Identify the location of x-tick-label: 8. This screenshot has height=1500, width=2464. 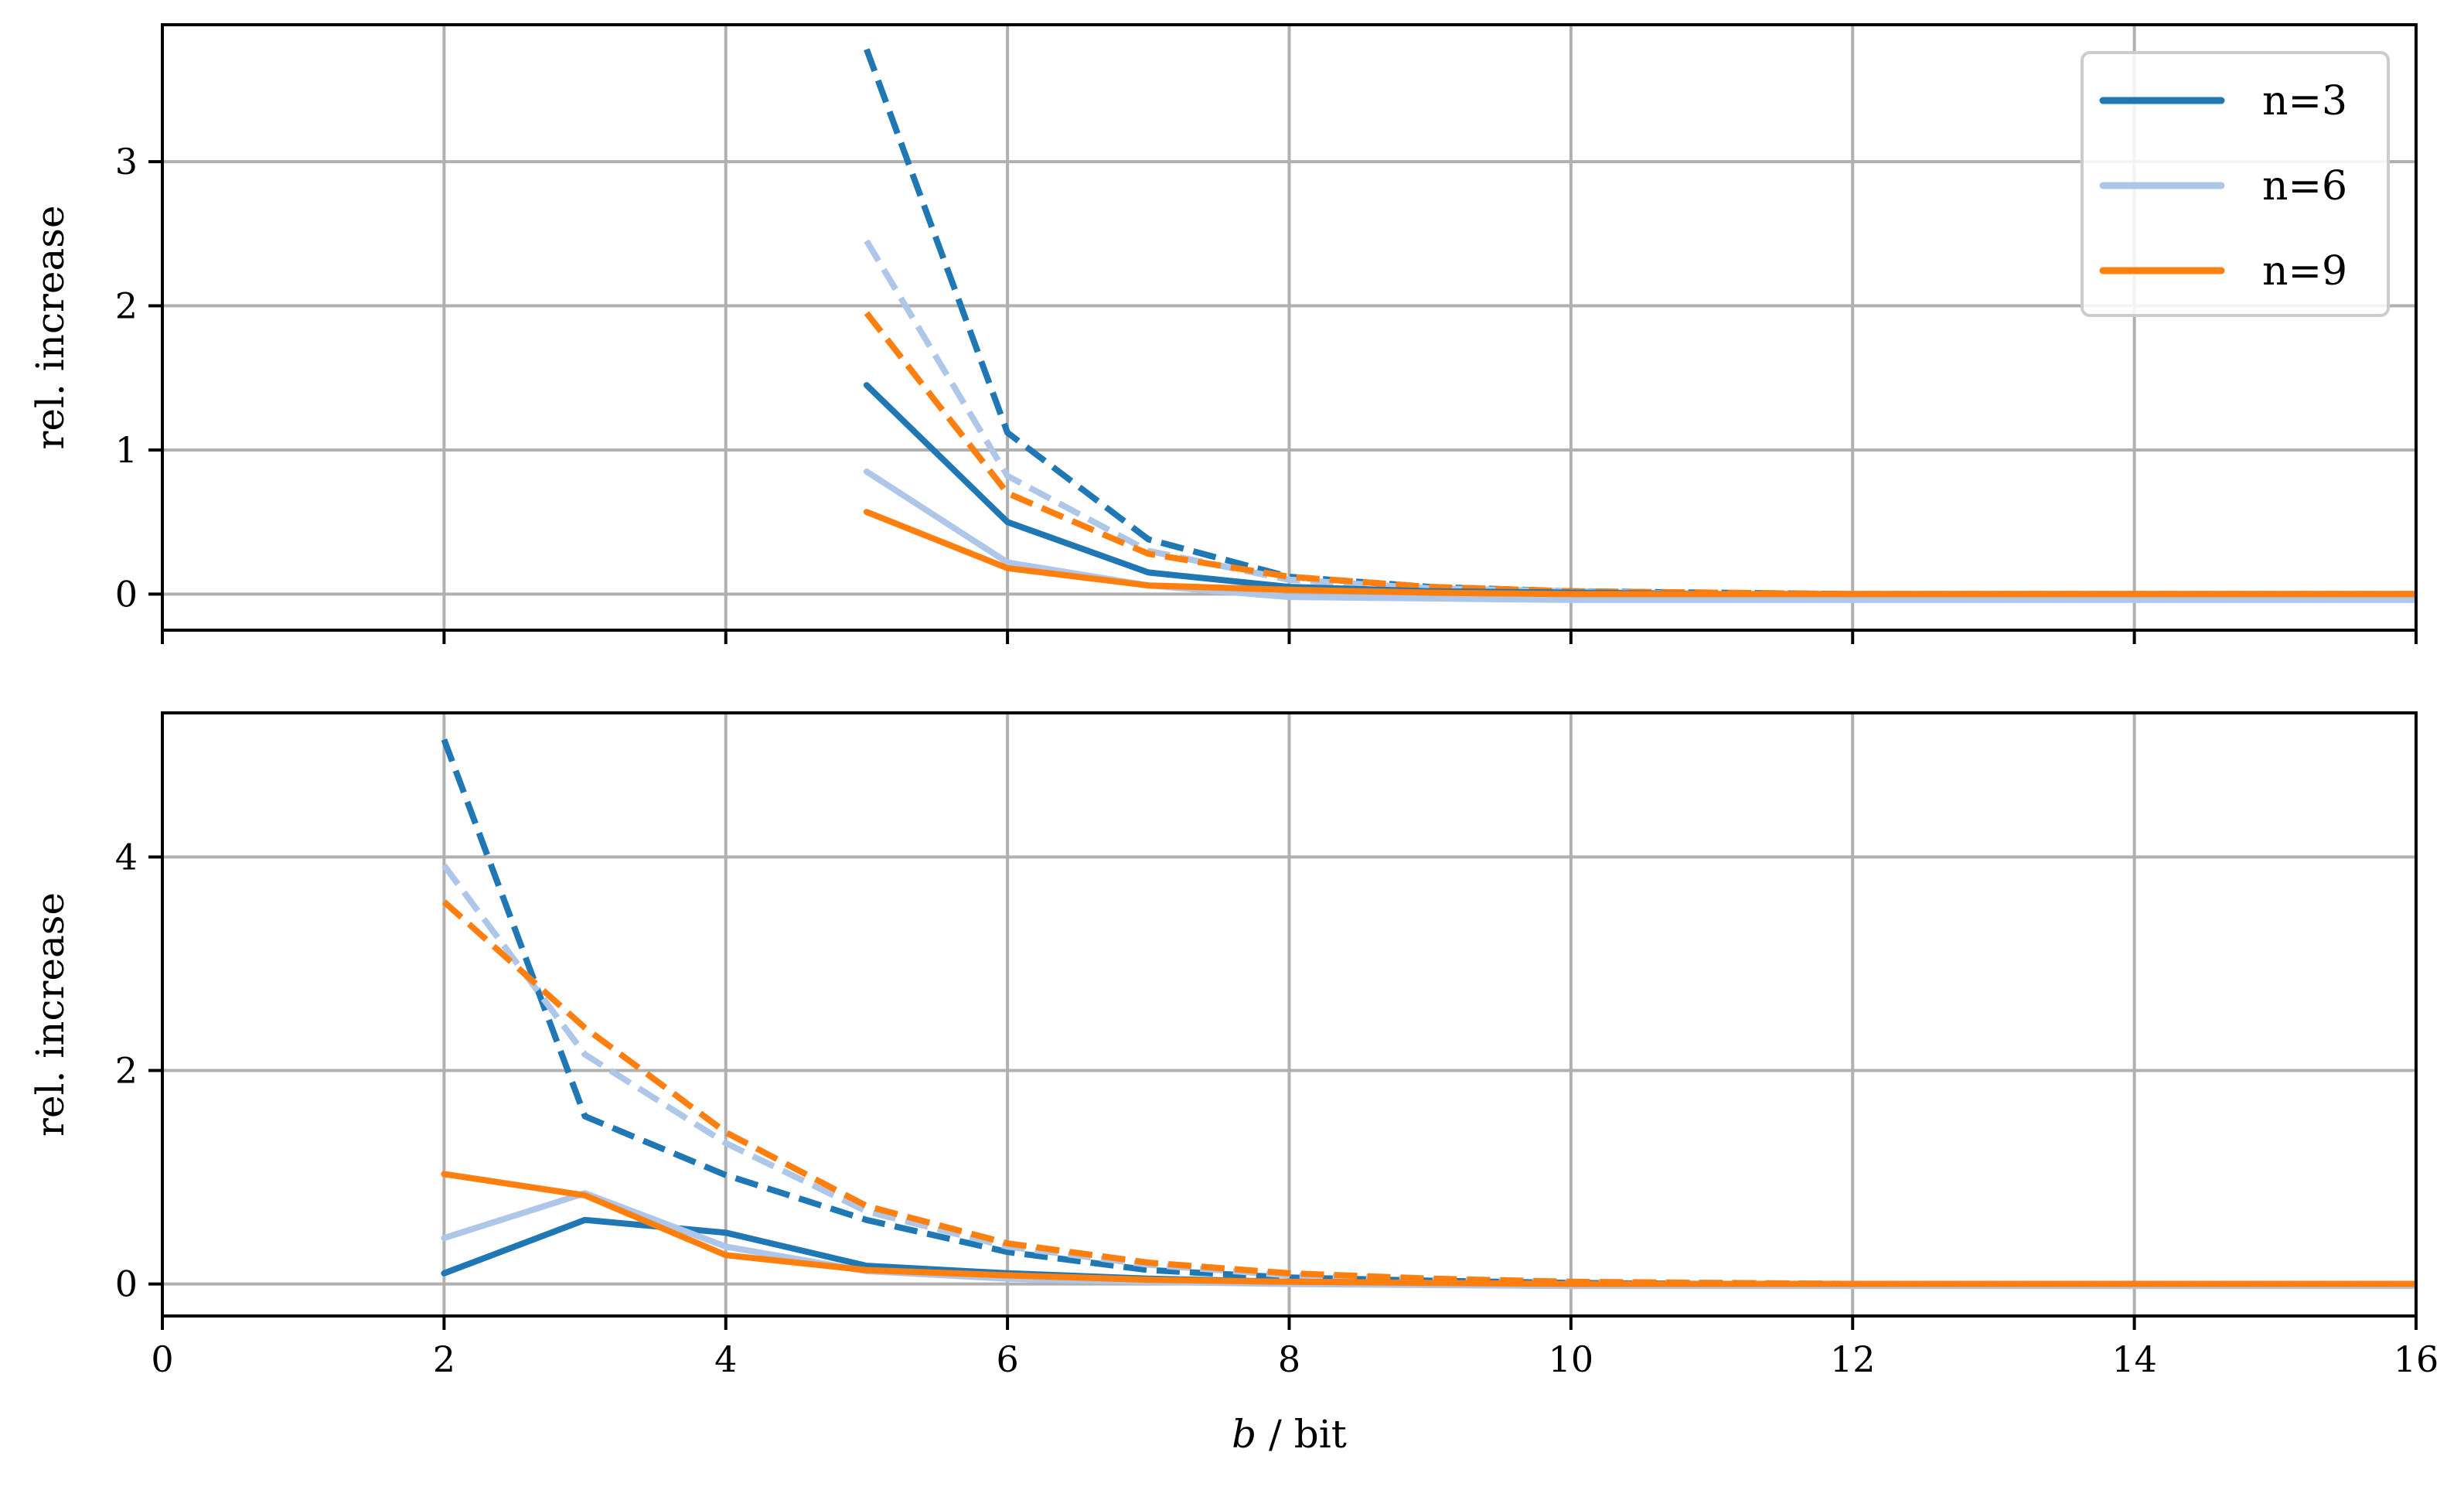
(1289, 1359).